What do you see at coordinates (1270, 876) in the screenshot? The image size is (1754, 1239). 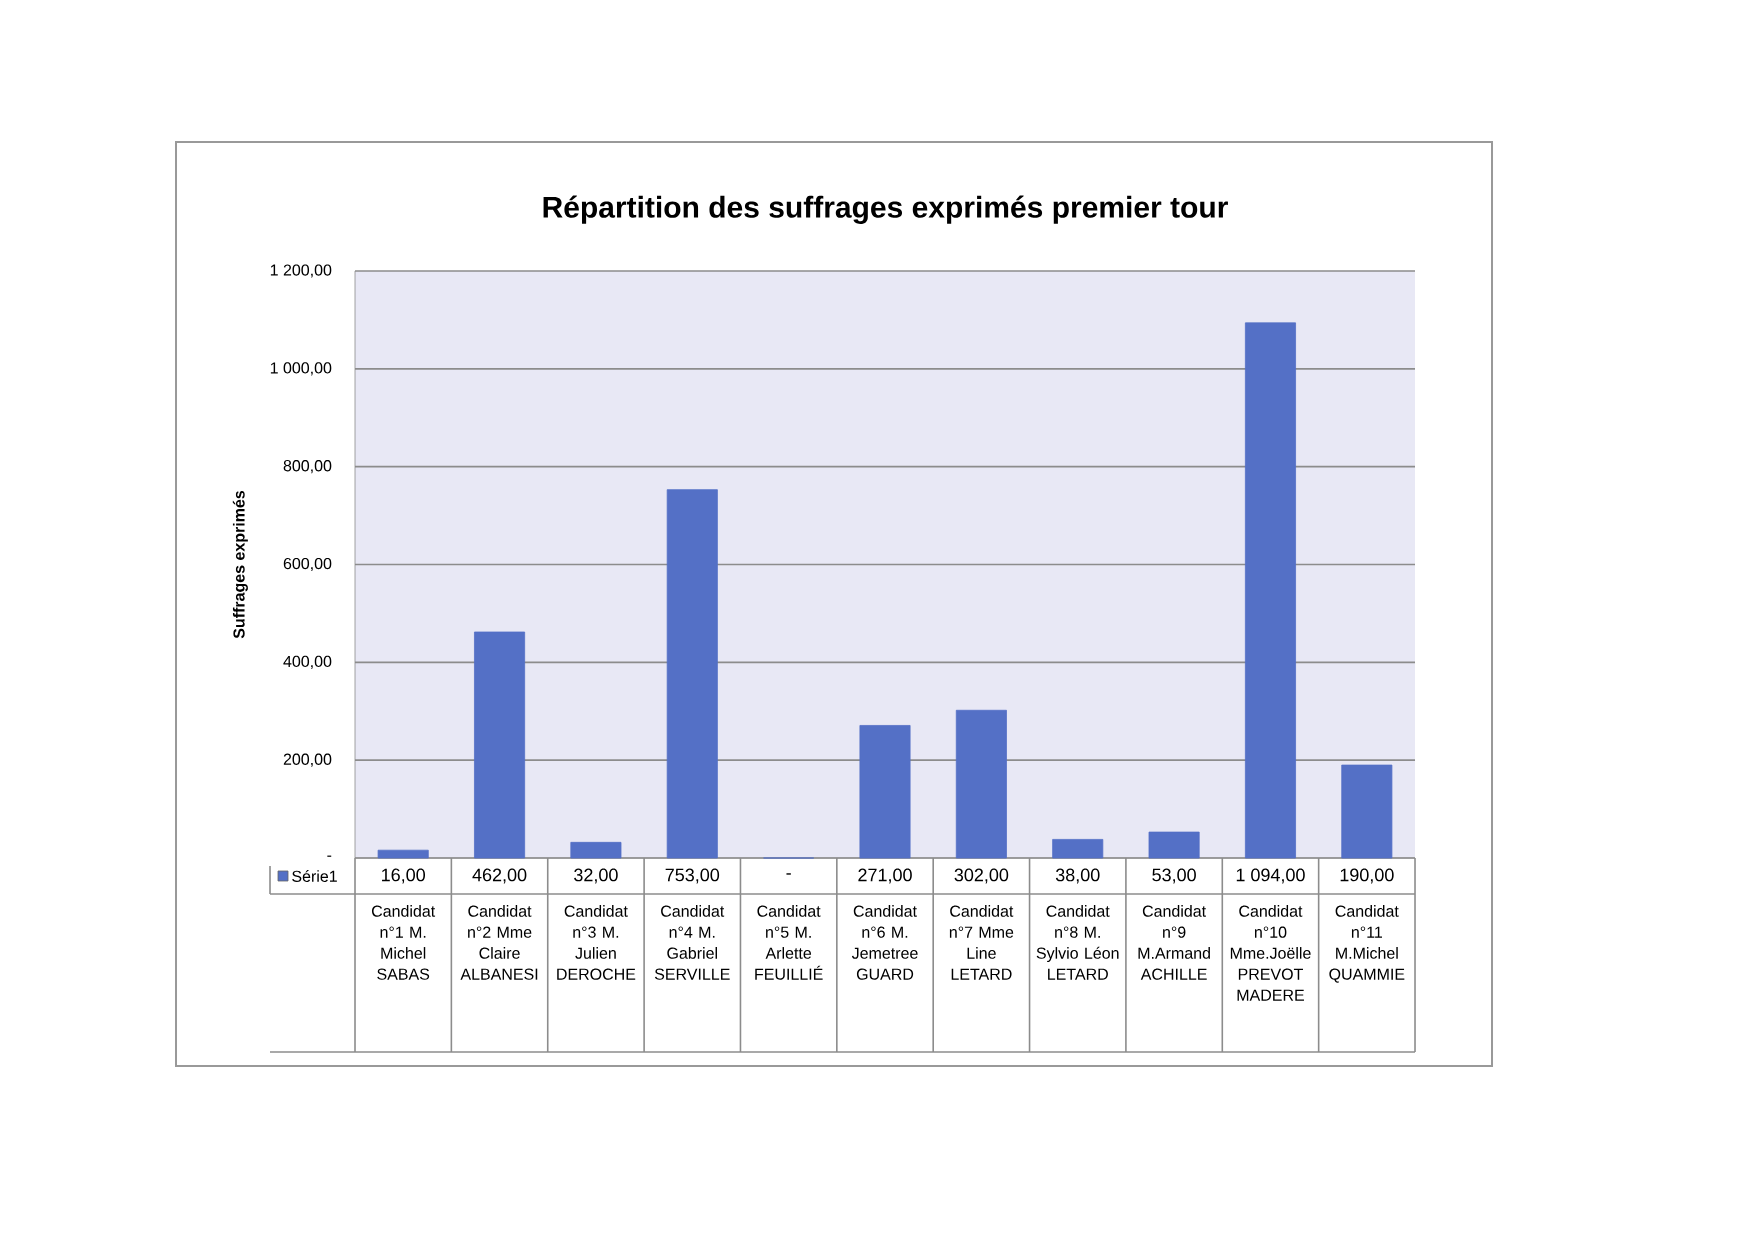 I see `data-label: 1 094,00` at bounding box center [1270, 876].